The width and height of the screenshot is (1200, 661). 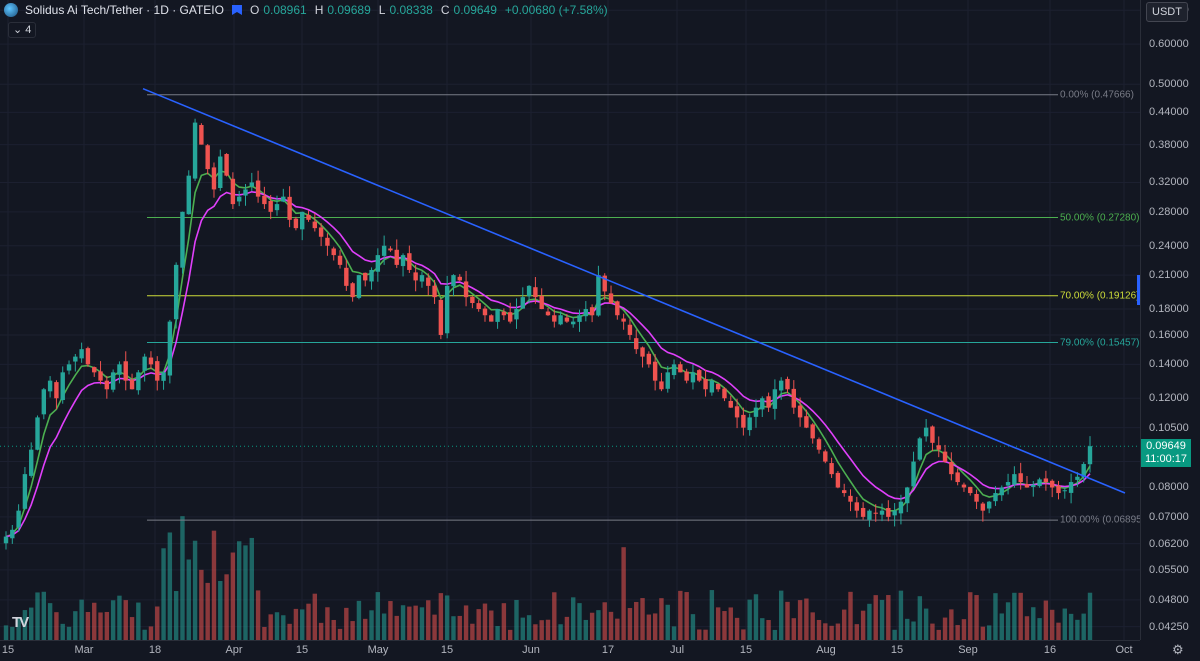 What do you see at coordinates (20, 622) in the screenshot?
I see `tradingview-logo-icon: TV` at bounding box center [20, 622].